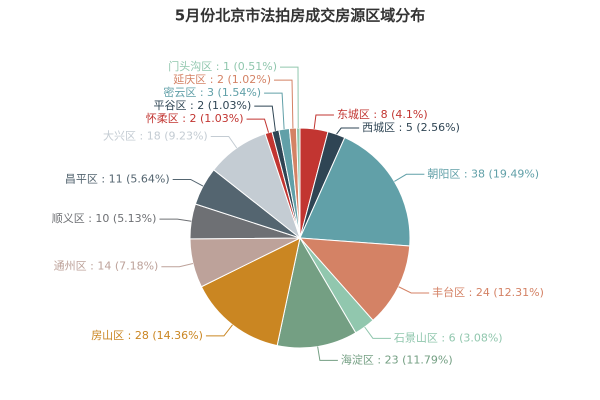 The width and height of the screenshot is (600, 400). I want to click on category-name: 密云区, so click(179, 92).